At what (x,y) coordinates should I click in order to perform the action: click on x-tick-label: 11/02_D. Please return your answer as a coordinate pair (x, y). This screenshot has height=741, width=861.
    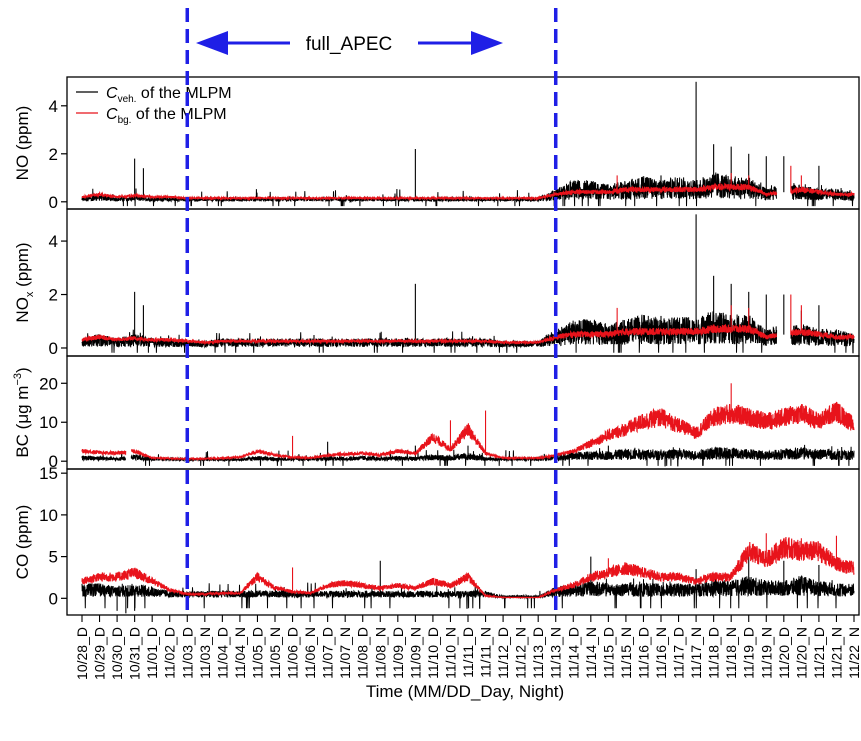
    Looking at the image, I should click on (170, 653).